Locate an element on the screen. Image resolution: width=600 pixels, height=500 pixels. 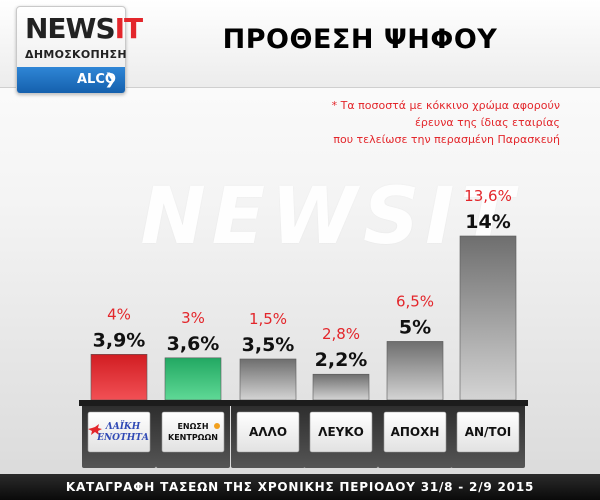
page-title: ΠΡΟΘΕΣΗ ΨΗΦΟΥ is located at coordinates (360, 39).